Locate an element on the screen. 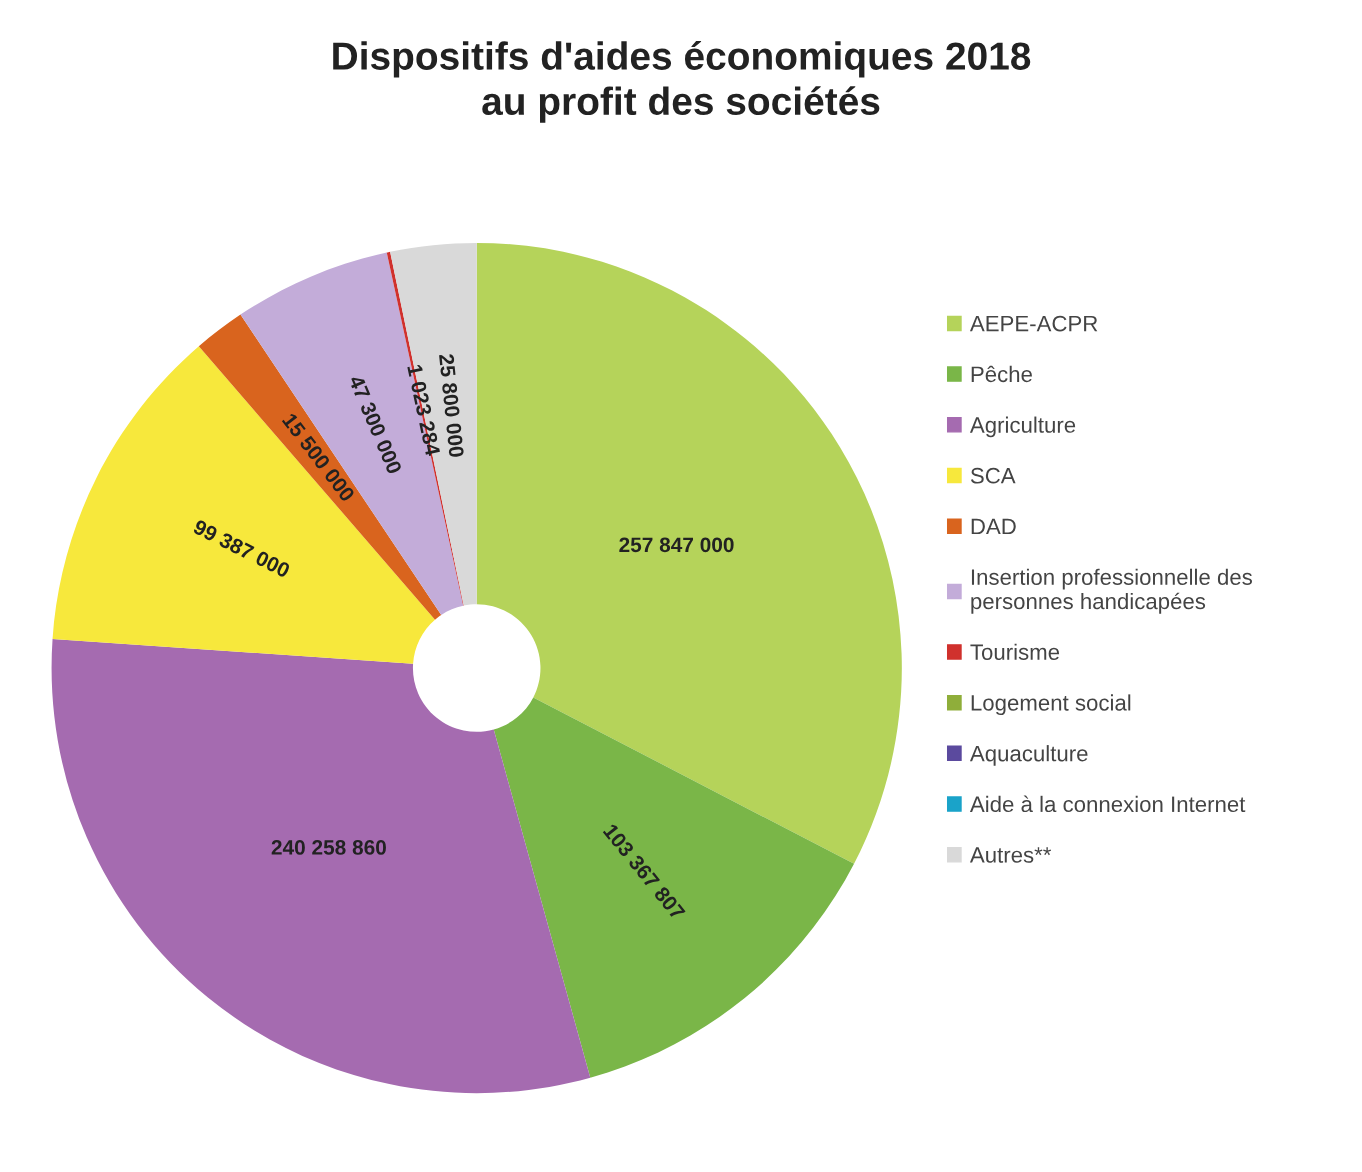 The height and width of the screenshot is (1172, 1362). chart-title: Dispositifs d'aides économiques 2018 au profit des sociétés is located at coordinates (682, 82).